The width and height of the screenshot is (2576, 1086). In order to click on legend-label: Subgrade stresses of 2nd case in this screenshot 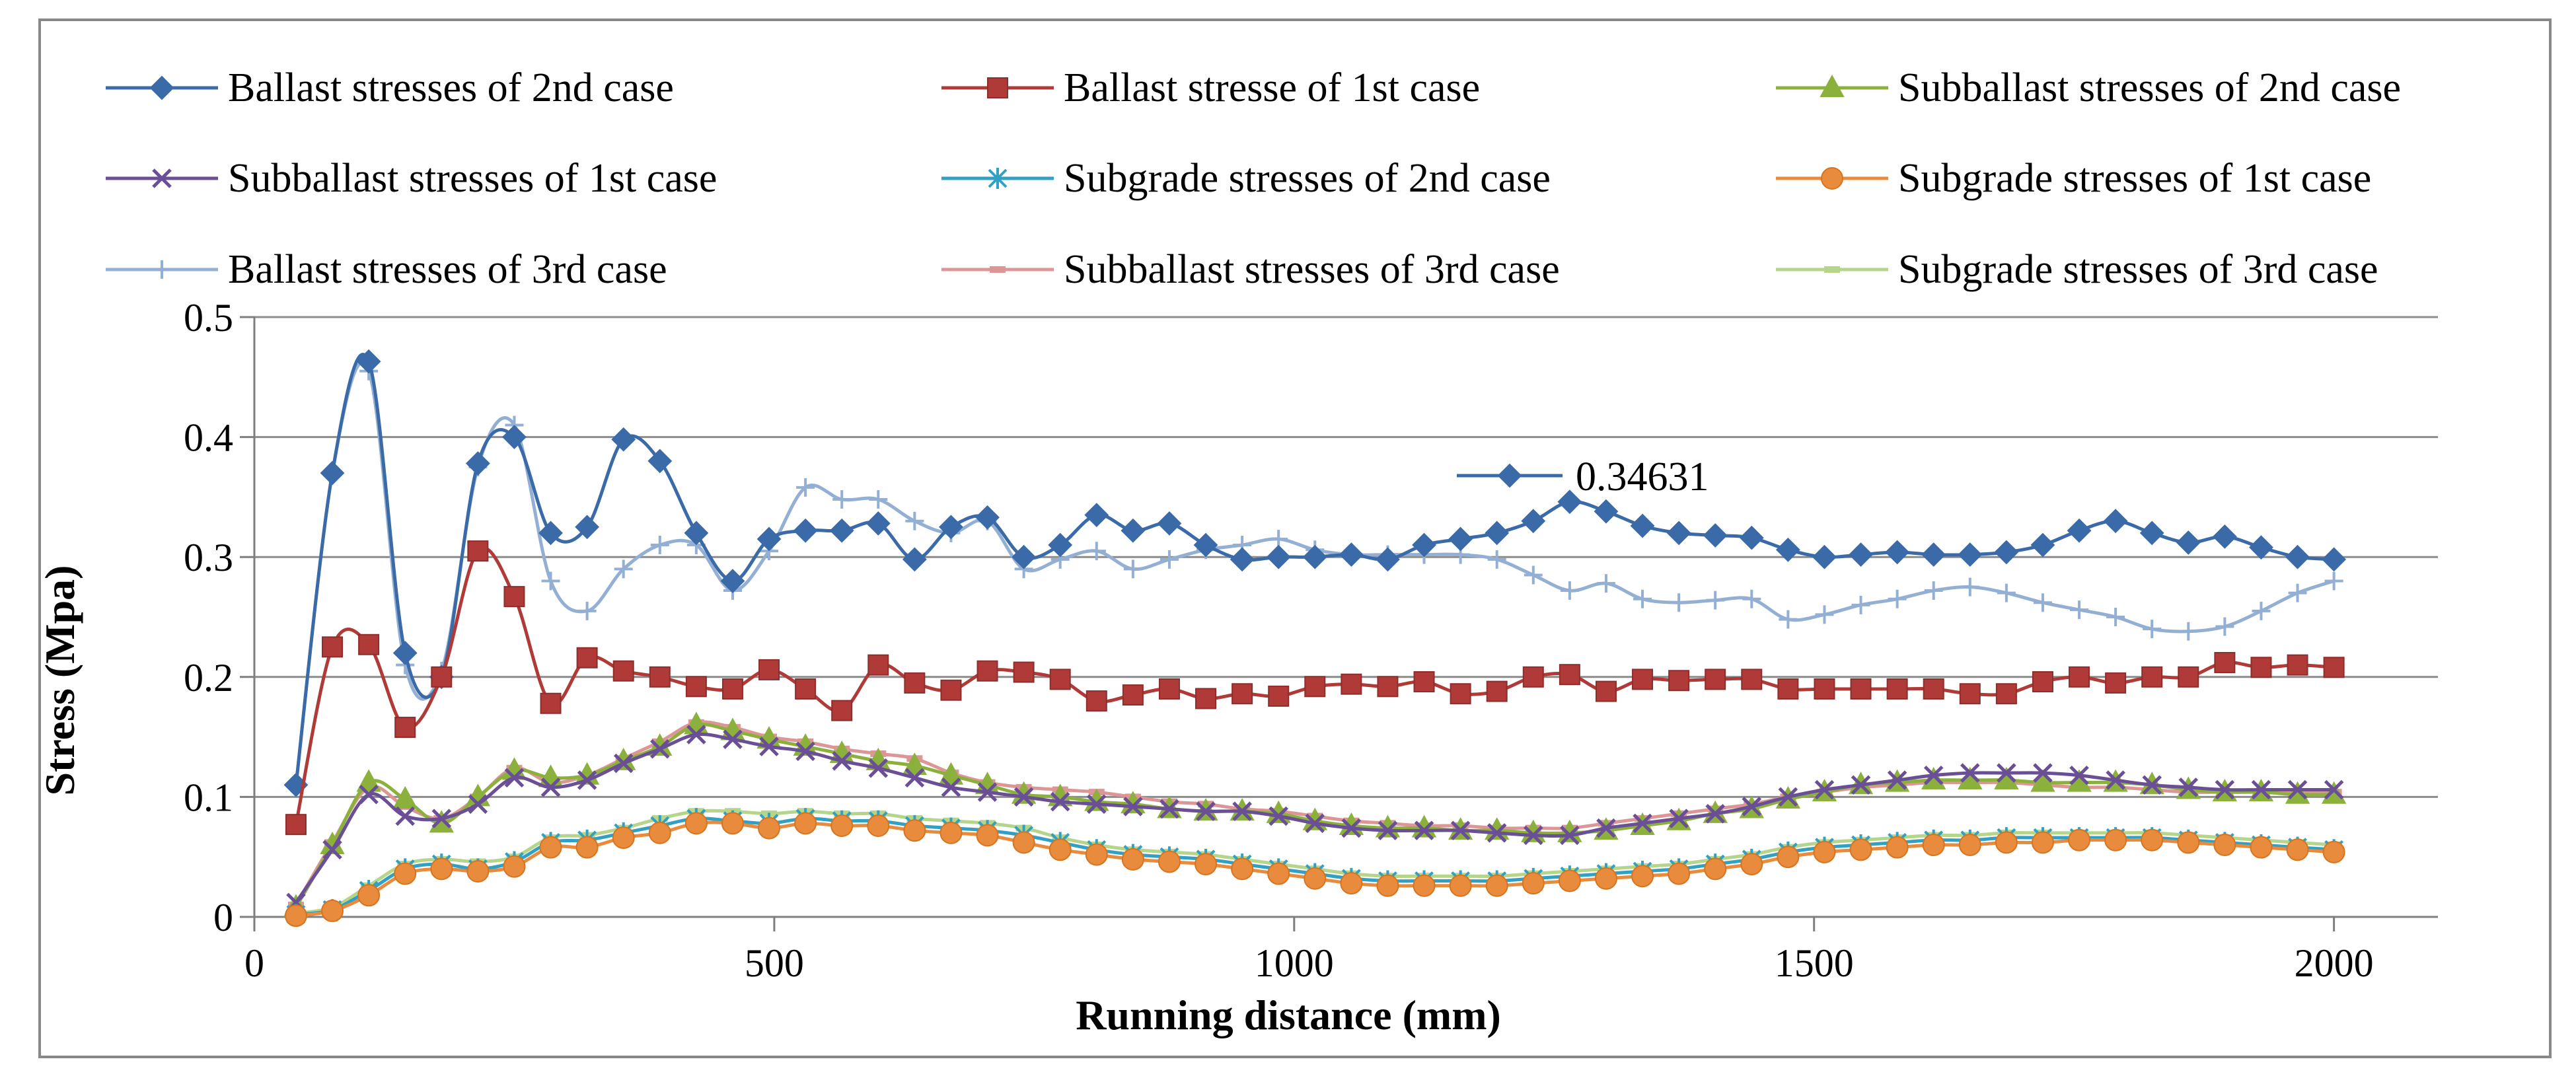, I will do `click(1307, 178)`.